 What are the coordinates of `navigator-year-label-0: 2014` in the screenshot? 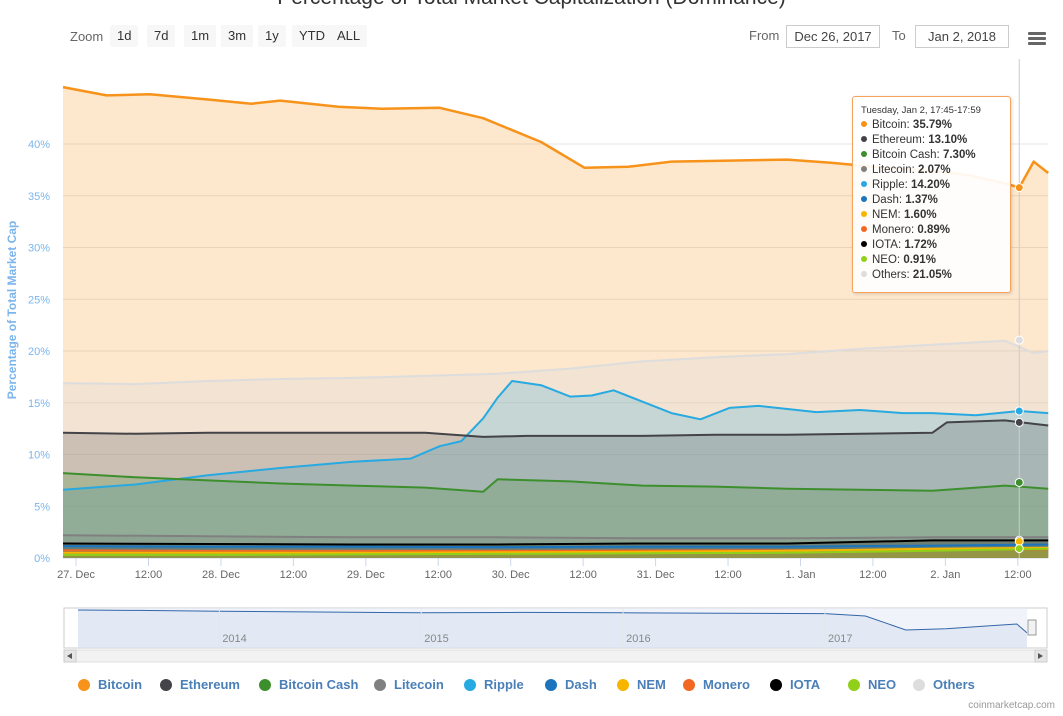 It's located at (234, 639).